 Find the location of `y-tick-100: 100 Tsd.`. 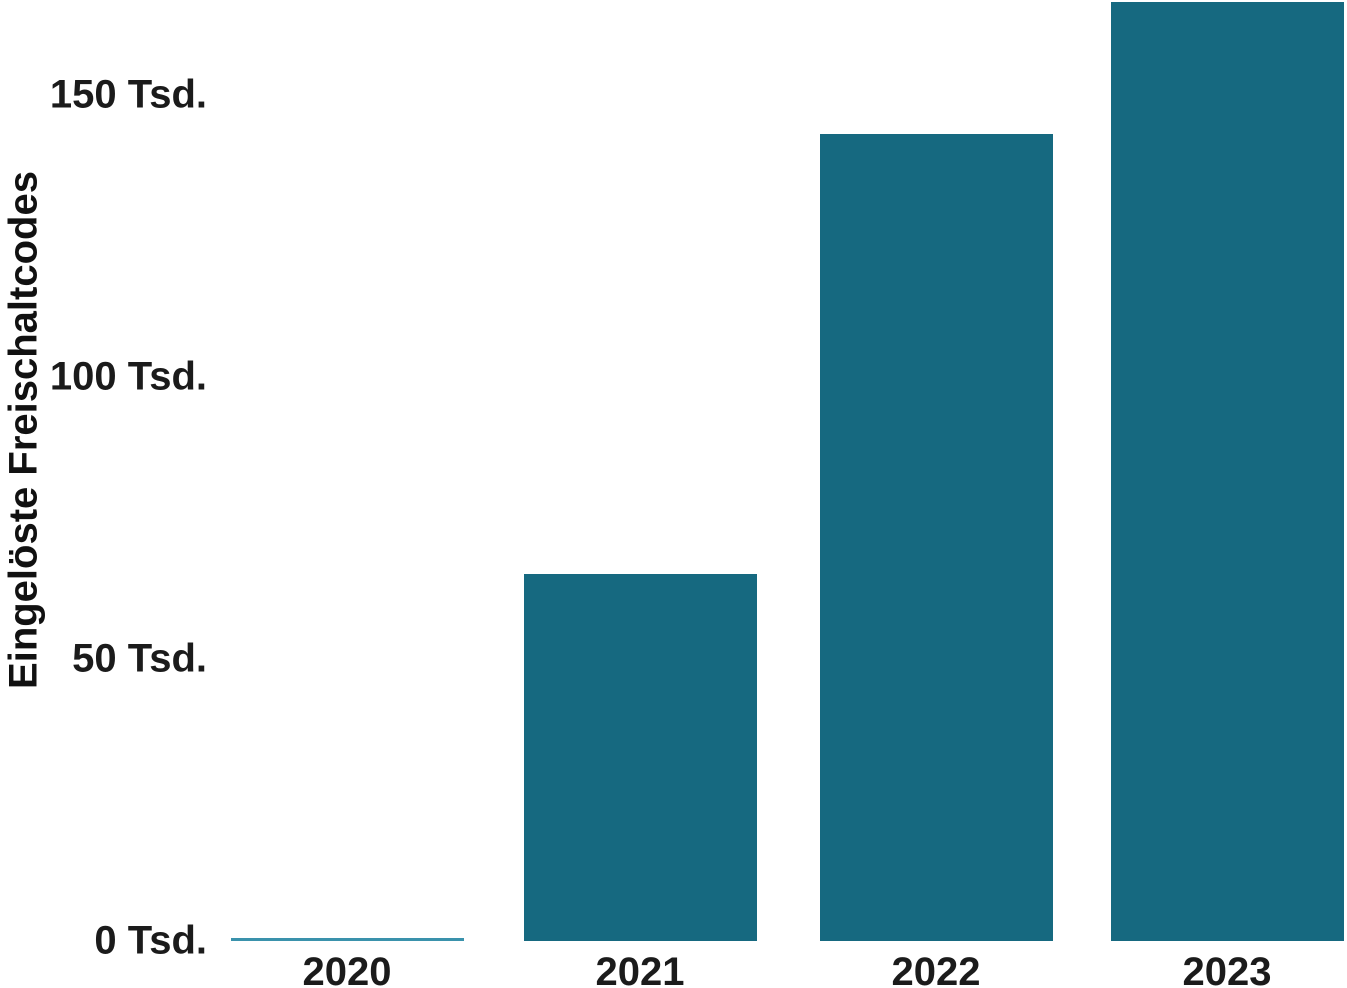

y-tick-100: 100 Tsd. is located at coordinates (128, 376).